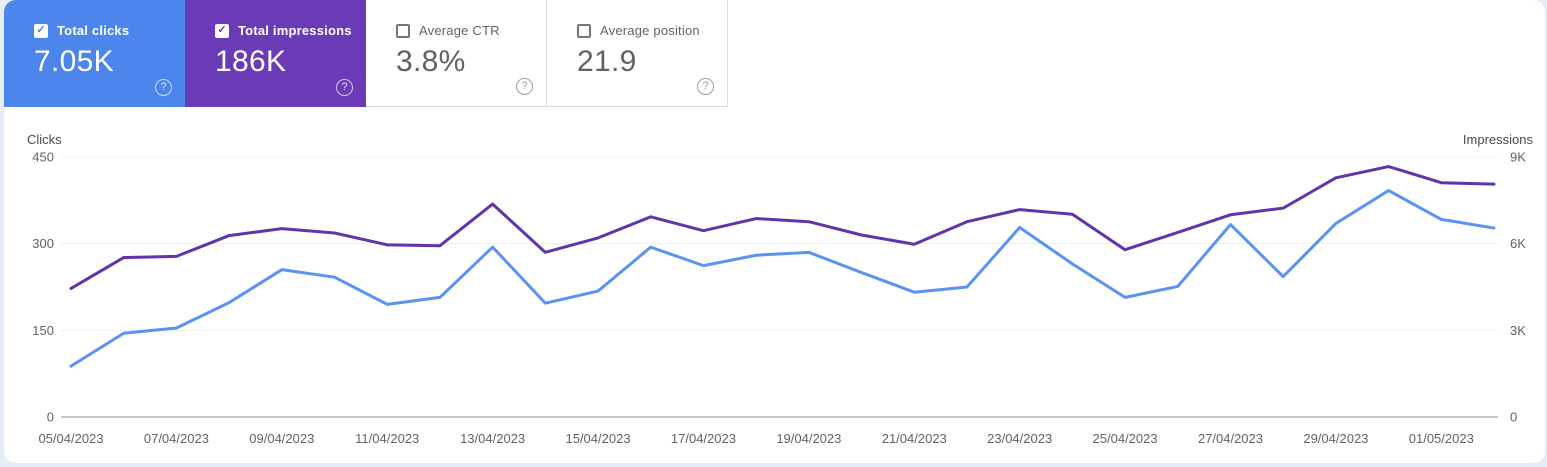  Describe the element at coordinates (1498, 139) in the screenshot. I see `right-axis-title: Impressions` at that location.